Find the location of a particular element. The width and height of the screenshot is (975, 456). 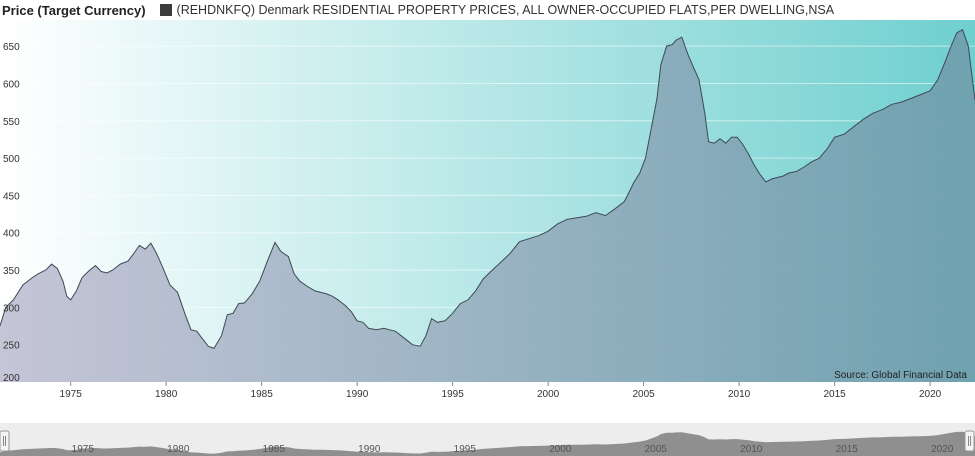

navigator-tick-label: 2010 is located at coordinates (751, 449).